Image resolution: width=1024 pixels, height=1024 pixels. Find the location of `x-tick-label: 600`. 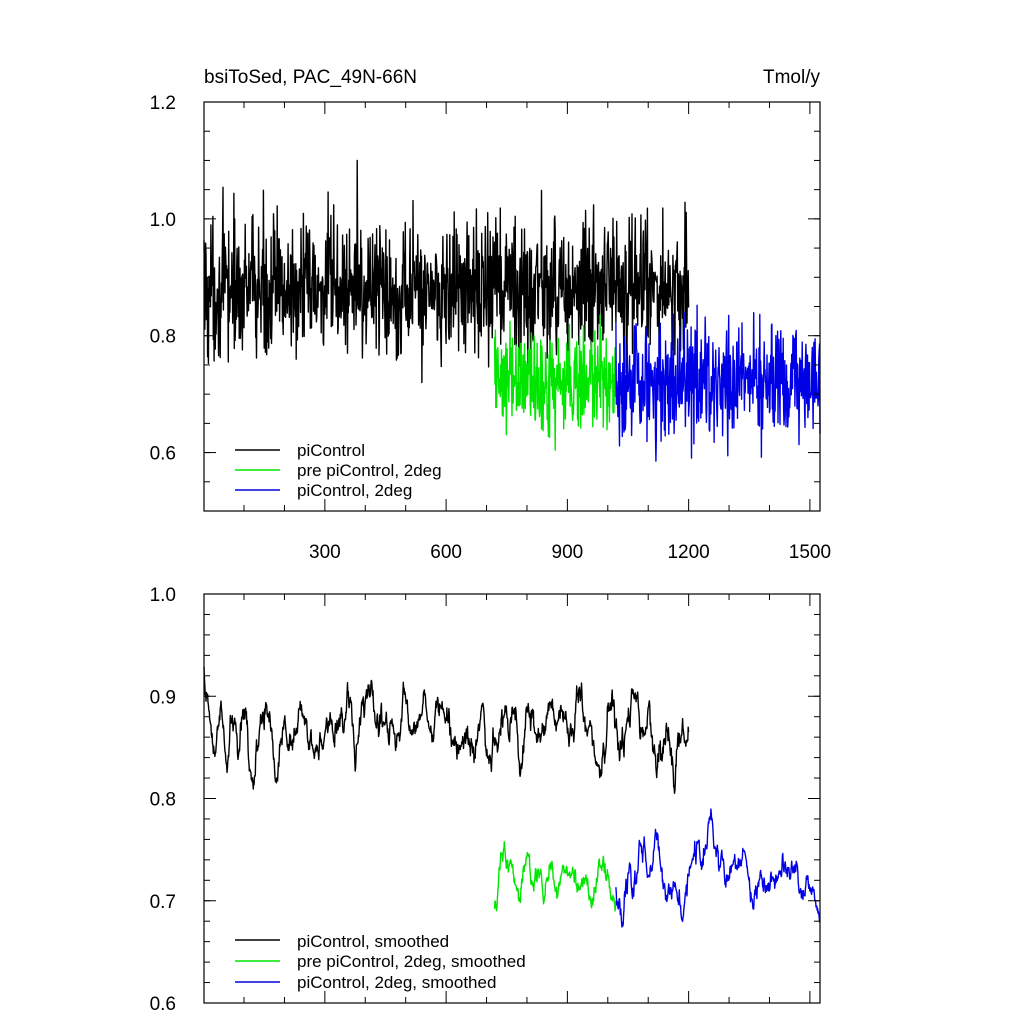

x-tick-label: 600 is located at coordinates (446, 552).